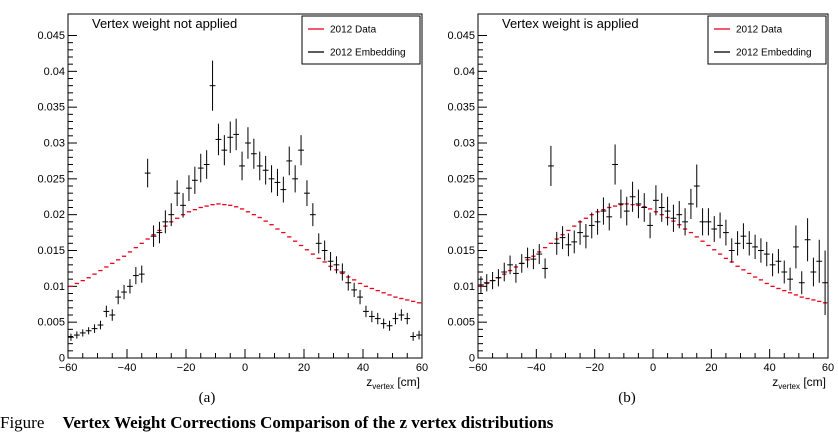 Image resolution: width=838 pixels, height=437 pixels. What do you see at coordinates (570, 23) in the screenshot?
I see `chart-title: Vertex weight is applied` at bounding box center [570, 23].